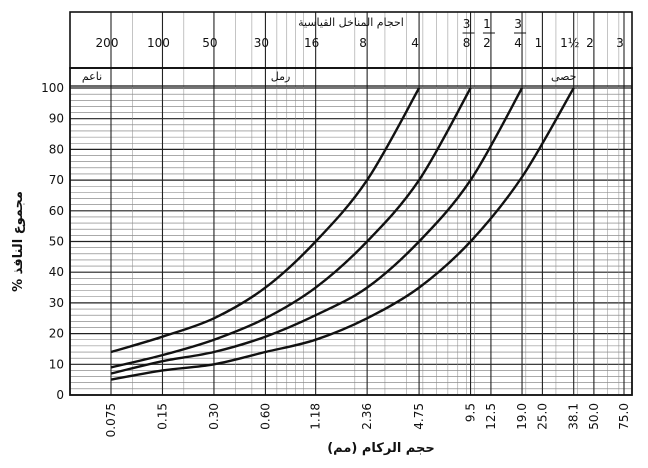 Image resolution: width=648 pixels, height=468 pixels. Describe the element at coordinates (281, 76) in the screenshot. I see `zone-label: رمل` at that location.